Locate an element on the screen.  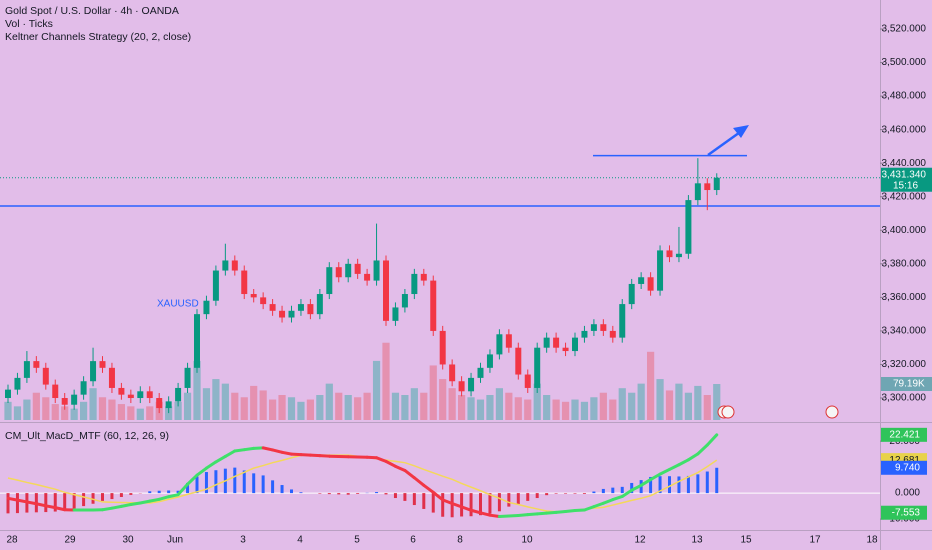
macd-title: CM_Ult_MacD_MTF (60, 12, 26, 9) is located at coordinates (87, 436).